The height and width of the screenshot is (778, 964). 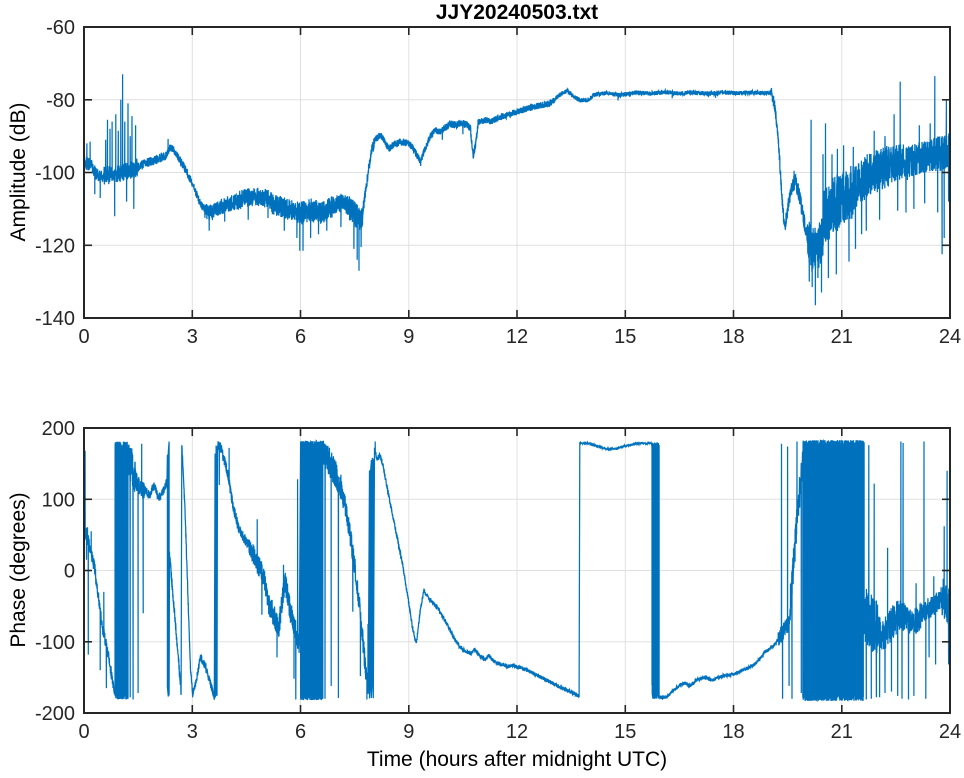 What do you see at coordinates (517, 12) in the screenshot?
I see `chart-title: JJY20240503.txt` at bounding box center [517, 12].